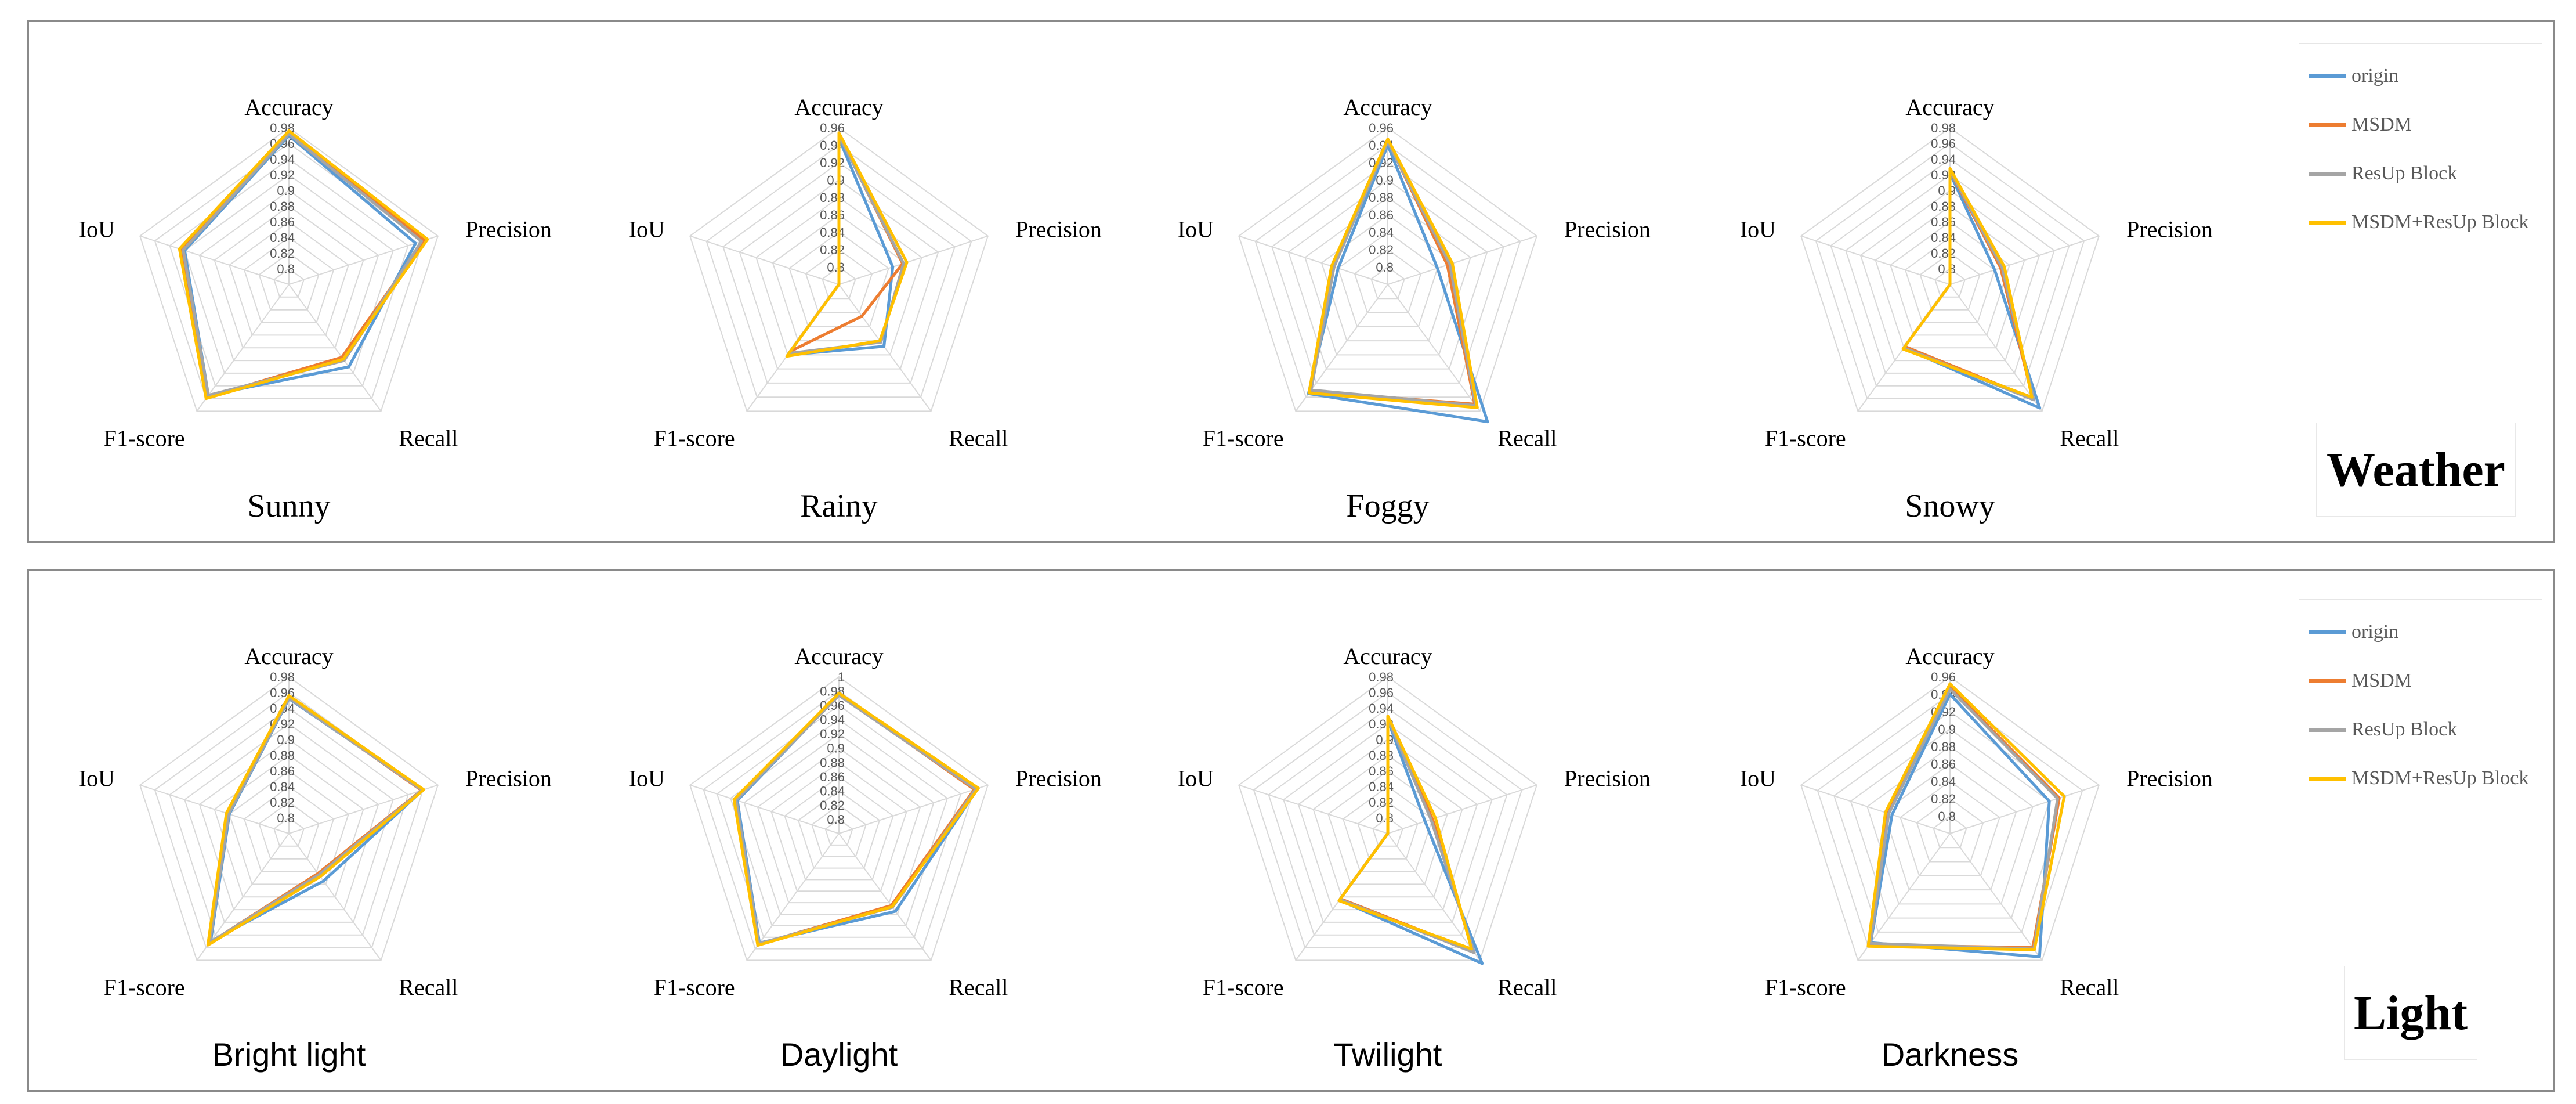  I want to click on chart-darkness-title: Darkness, so click(1950, 1055).